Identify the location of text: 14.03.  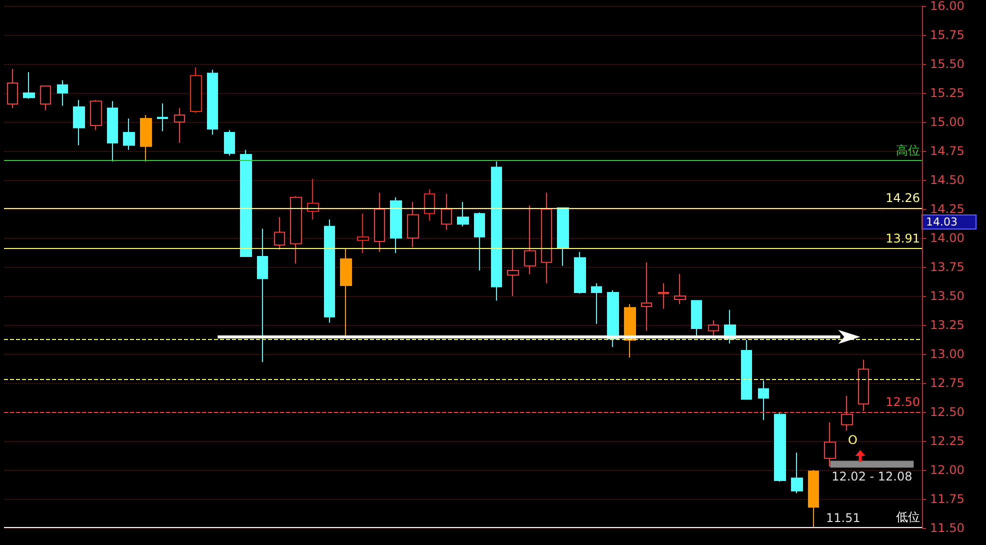
(942, 222).